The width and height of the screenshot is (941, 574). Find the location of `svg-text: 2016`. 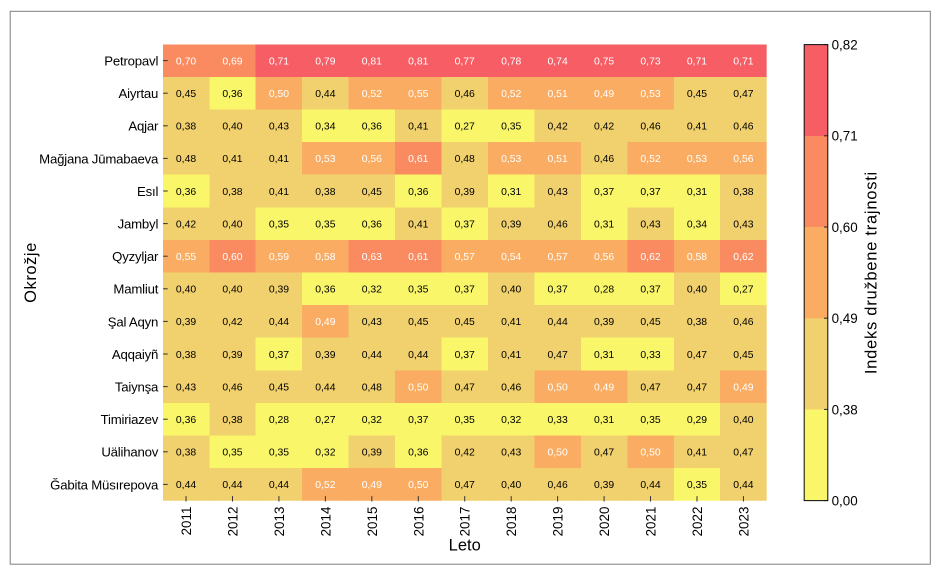

svg-text: 2016 is located at coordinates (418, 522).